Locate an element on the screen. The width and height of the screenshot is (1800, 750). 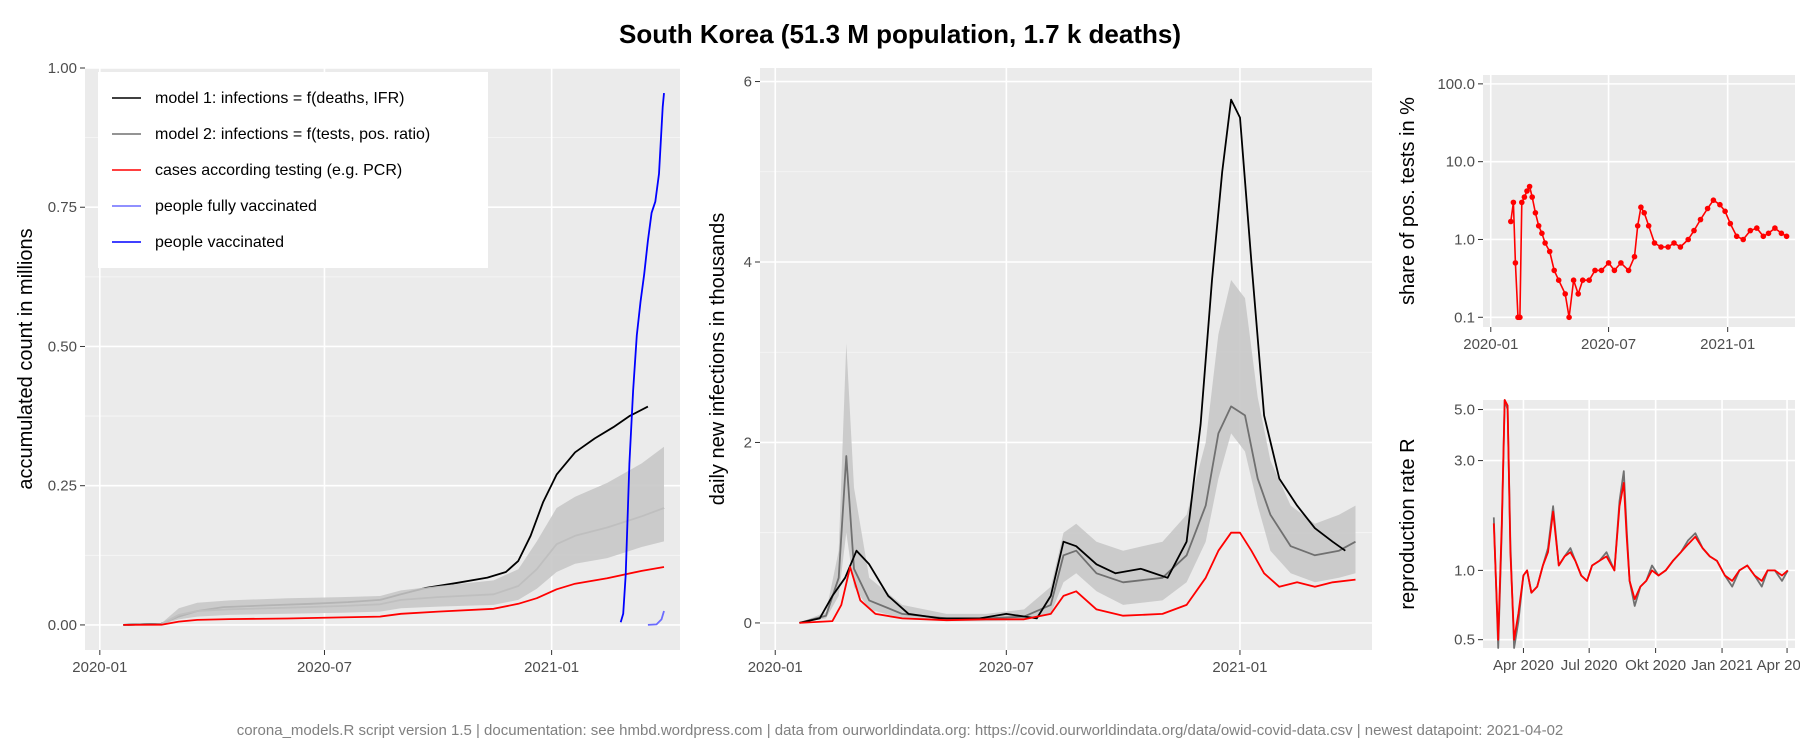
legend-box is located at coordinates (293, 170).